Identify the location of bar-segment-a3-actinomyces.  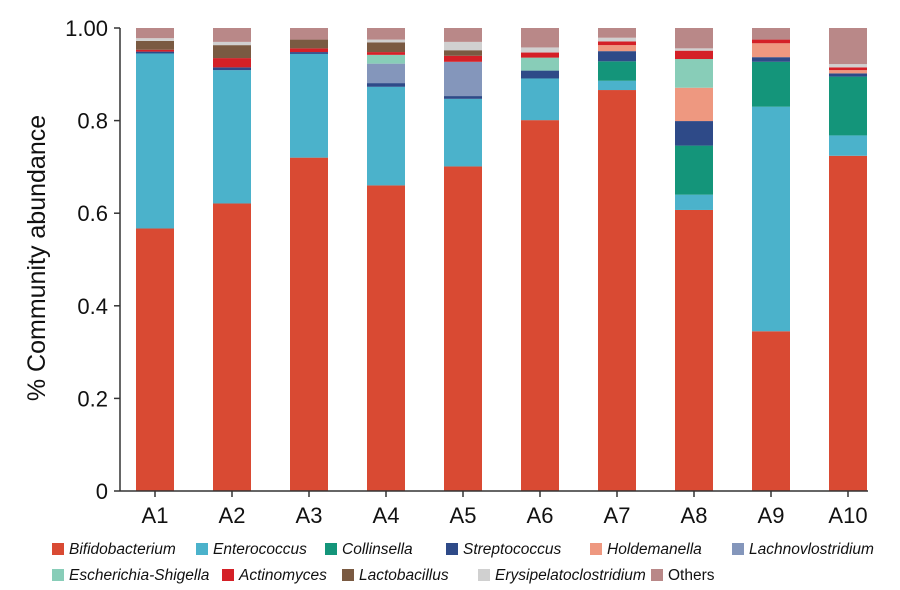
(309, 50).